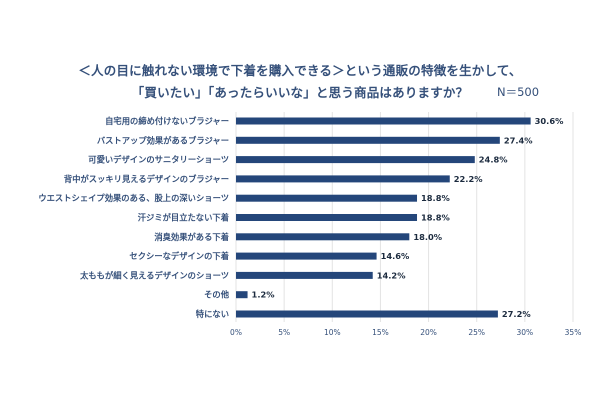 This screenshot has height=400, width=600. Describe the element at coordinates (332, 332) in the screenshot. I see `x-tick-label: 10%` at that location.